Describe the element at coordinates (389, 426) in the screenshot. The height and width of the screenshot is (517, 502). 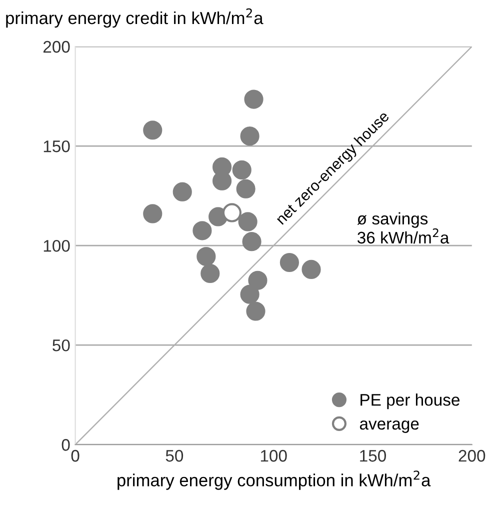
I see `legend-label: average` at that location.